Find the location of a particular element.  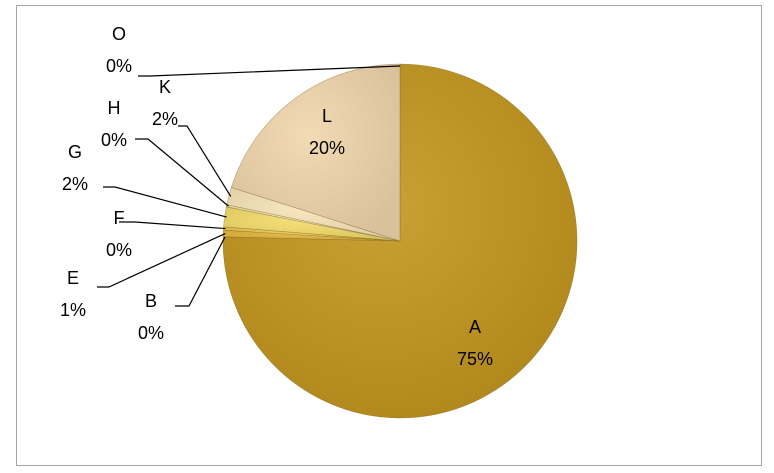

leader-line-h is located at coordinates (182, 172).